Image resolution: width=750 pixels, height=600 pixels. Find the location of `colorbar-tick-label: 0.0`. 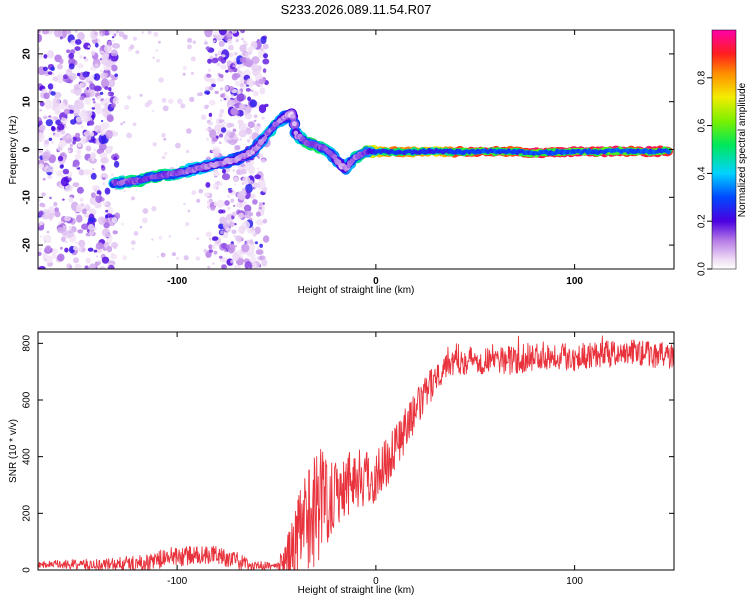

colorbar-tick-label: 0.0 is located at coordinates (702, 269).